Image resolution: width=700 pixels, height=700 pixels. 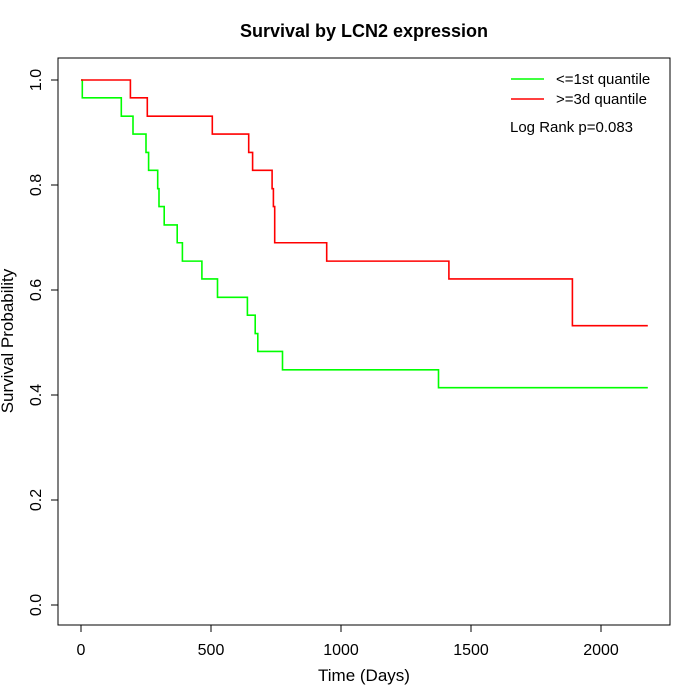 What do you see at coordinates (471, 650) in the screenshot?
I see `x-tick-label: 1500` at bounding box center [471, 650].